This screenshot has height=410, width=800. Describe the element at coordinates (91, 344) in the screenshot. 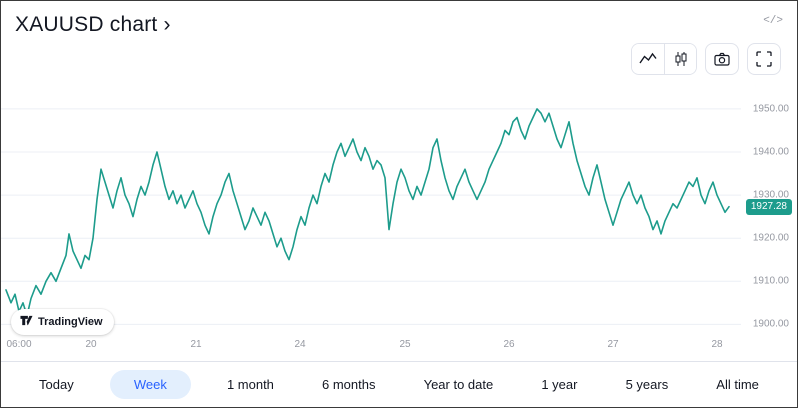

I see `time-axis-label: 20` at that location.